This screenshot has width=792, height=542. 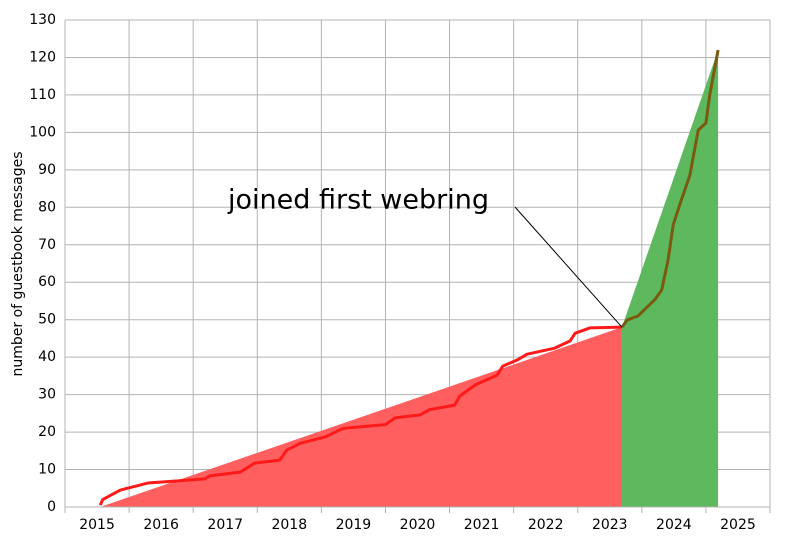 I want to click on x-tick-label: 2016, so click(x=161, y=525).